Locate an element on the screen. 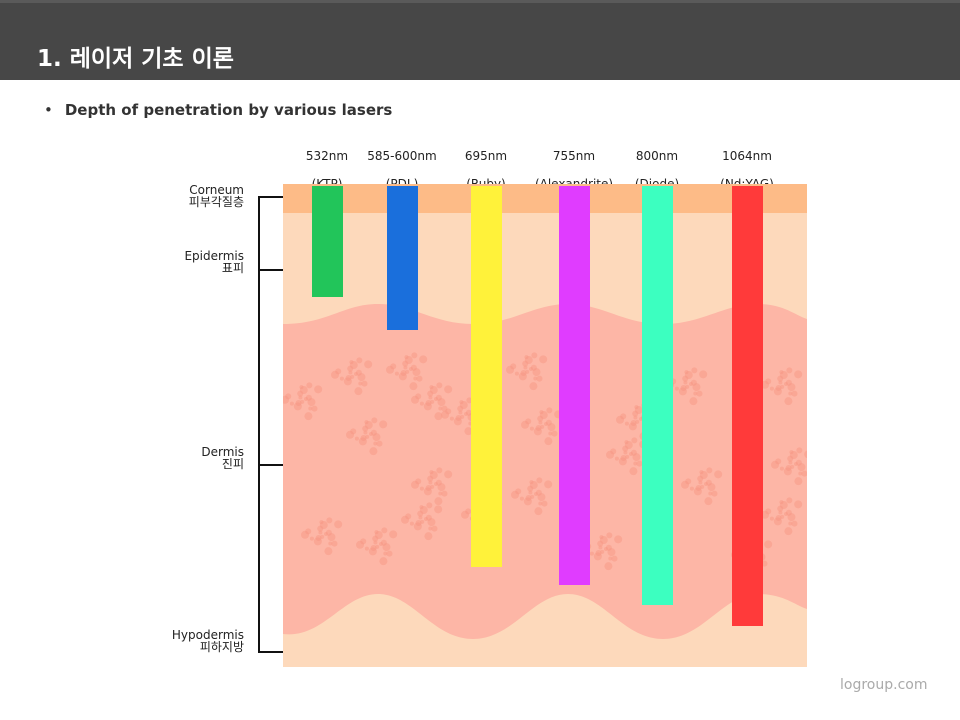 The height and width of the screenshot is (720, 960). footer-brand: logroup.com is located at coordinates (884, 685).